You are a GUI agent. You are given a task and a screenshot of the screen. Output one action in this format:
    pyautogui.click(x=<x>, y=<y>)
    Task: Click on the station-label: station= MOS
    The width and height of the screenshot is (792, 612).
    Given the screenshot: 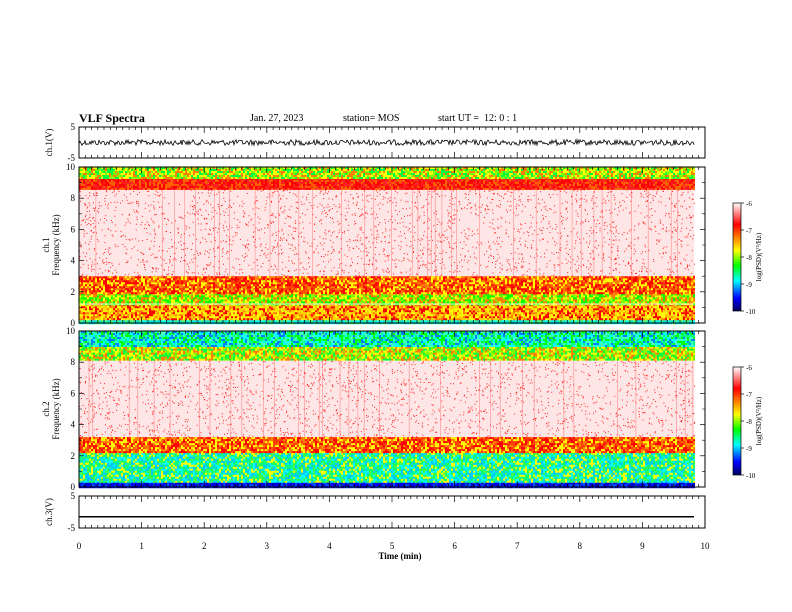 What is the action you would take?
    pyautogui.click(x=371, y=118)
    